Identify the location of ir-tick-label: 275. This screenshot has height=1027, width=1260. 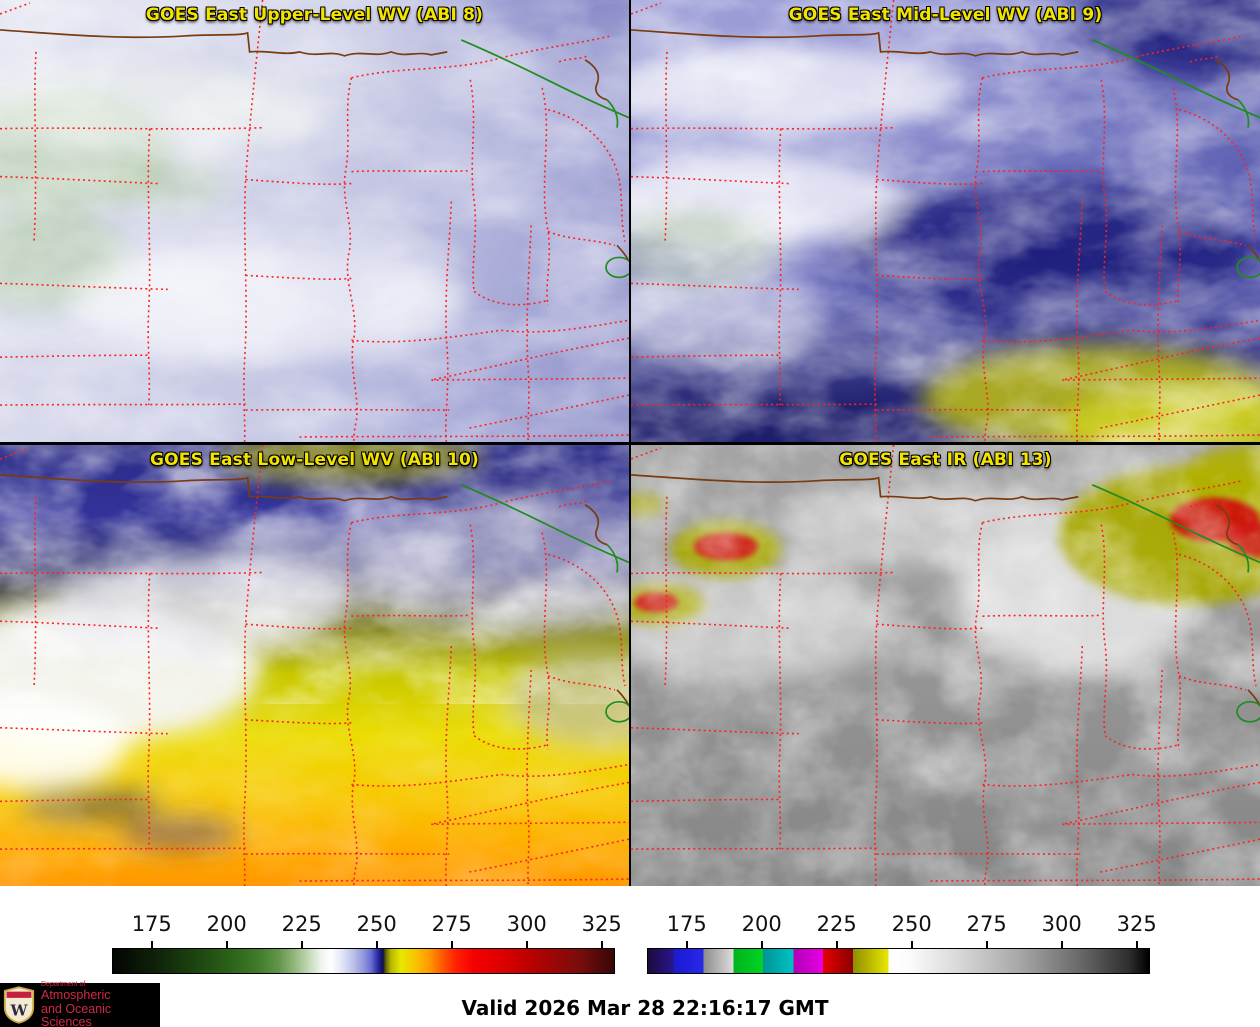
(986, 924).